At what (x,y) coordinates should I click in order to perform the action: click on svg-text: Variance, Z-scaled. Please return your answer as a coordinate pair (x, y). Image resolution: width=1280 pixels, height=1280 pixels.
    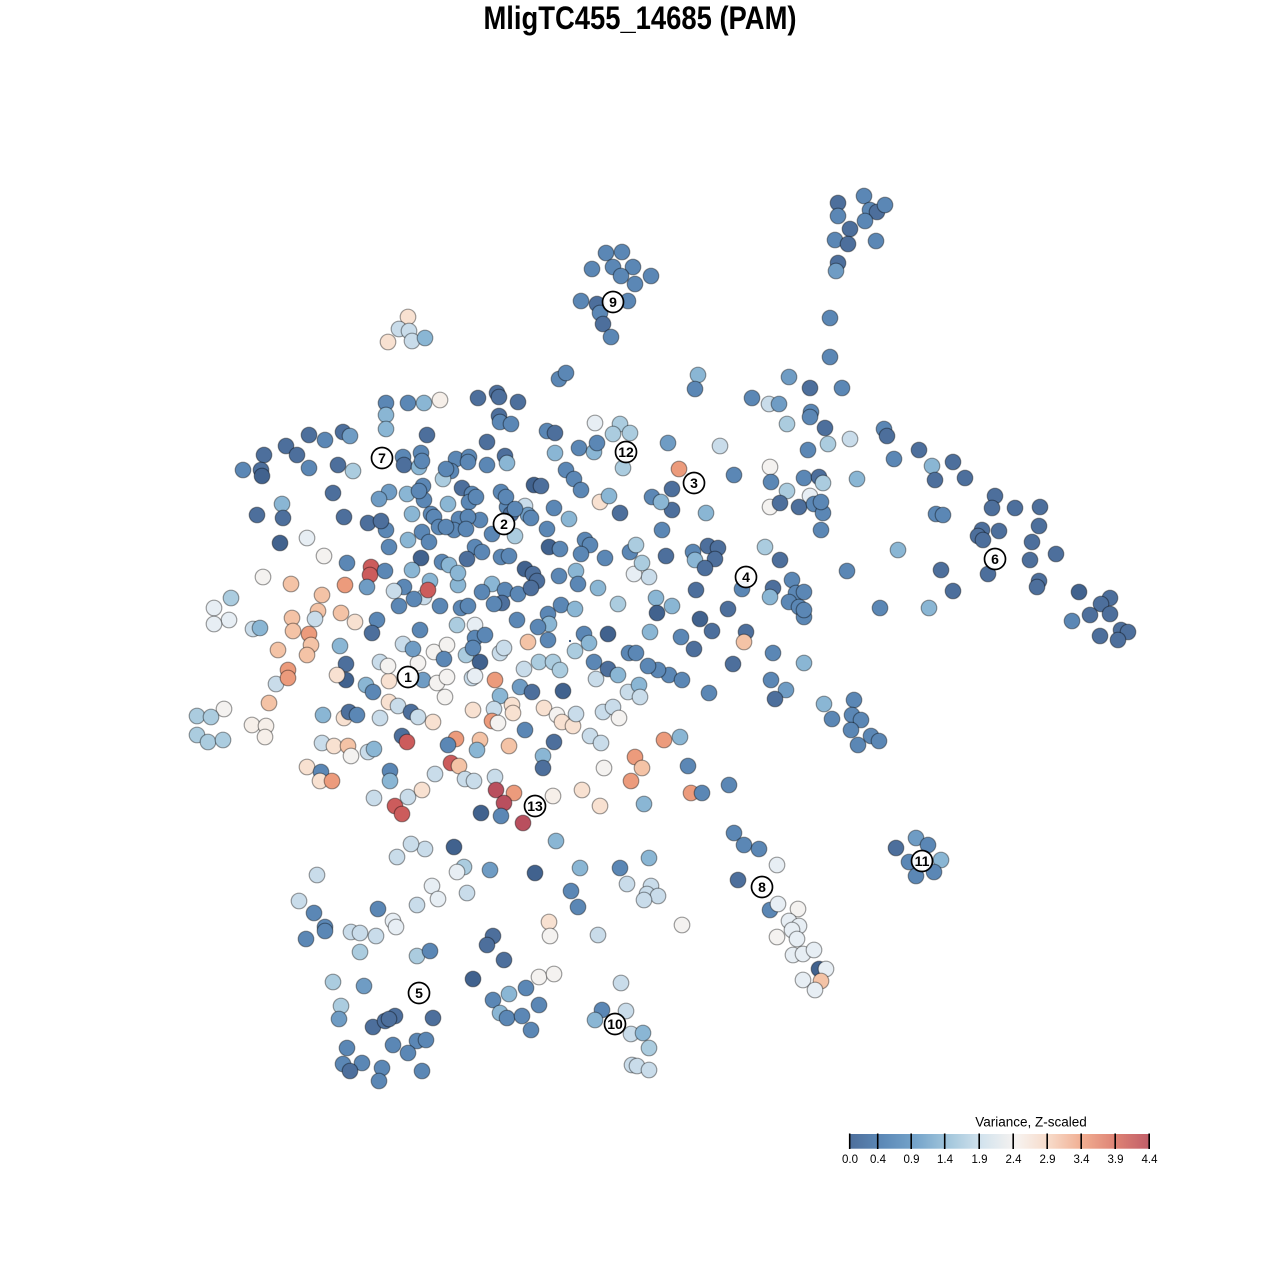
    Looking at the image, I should click on (1031, 1122).